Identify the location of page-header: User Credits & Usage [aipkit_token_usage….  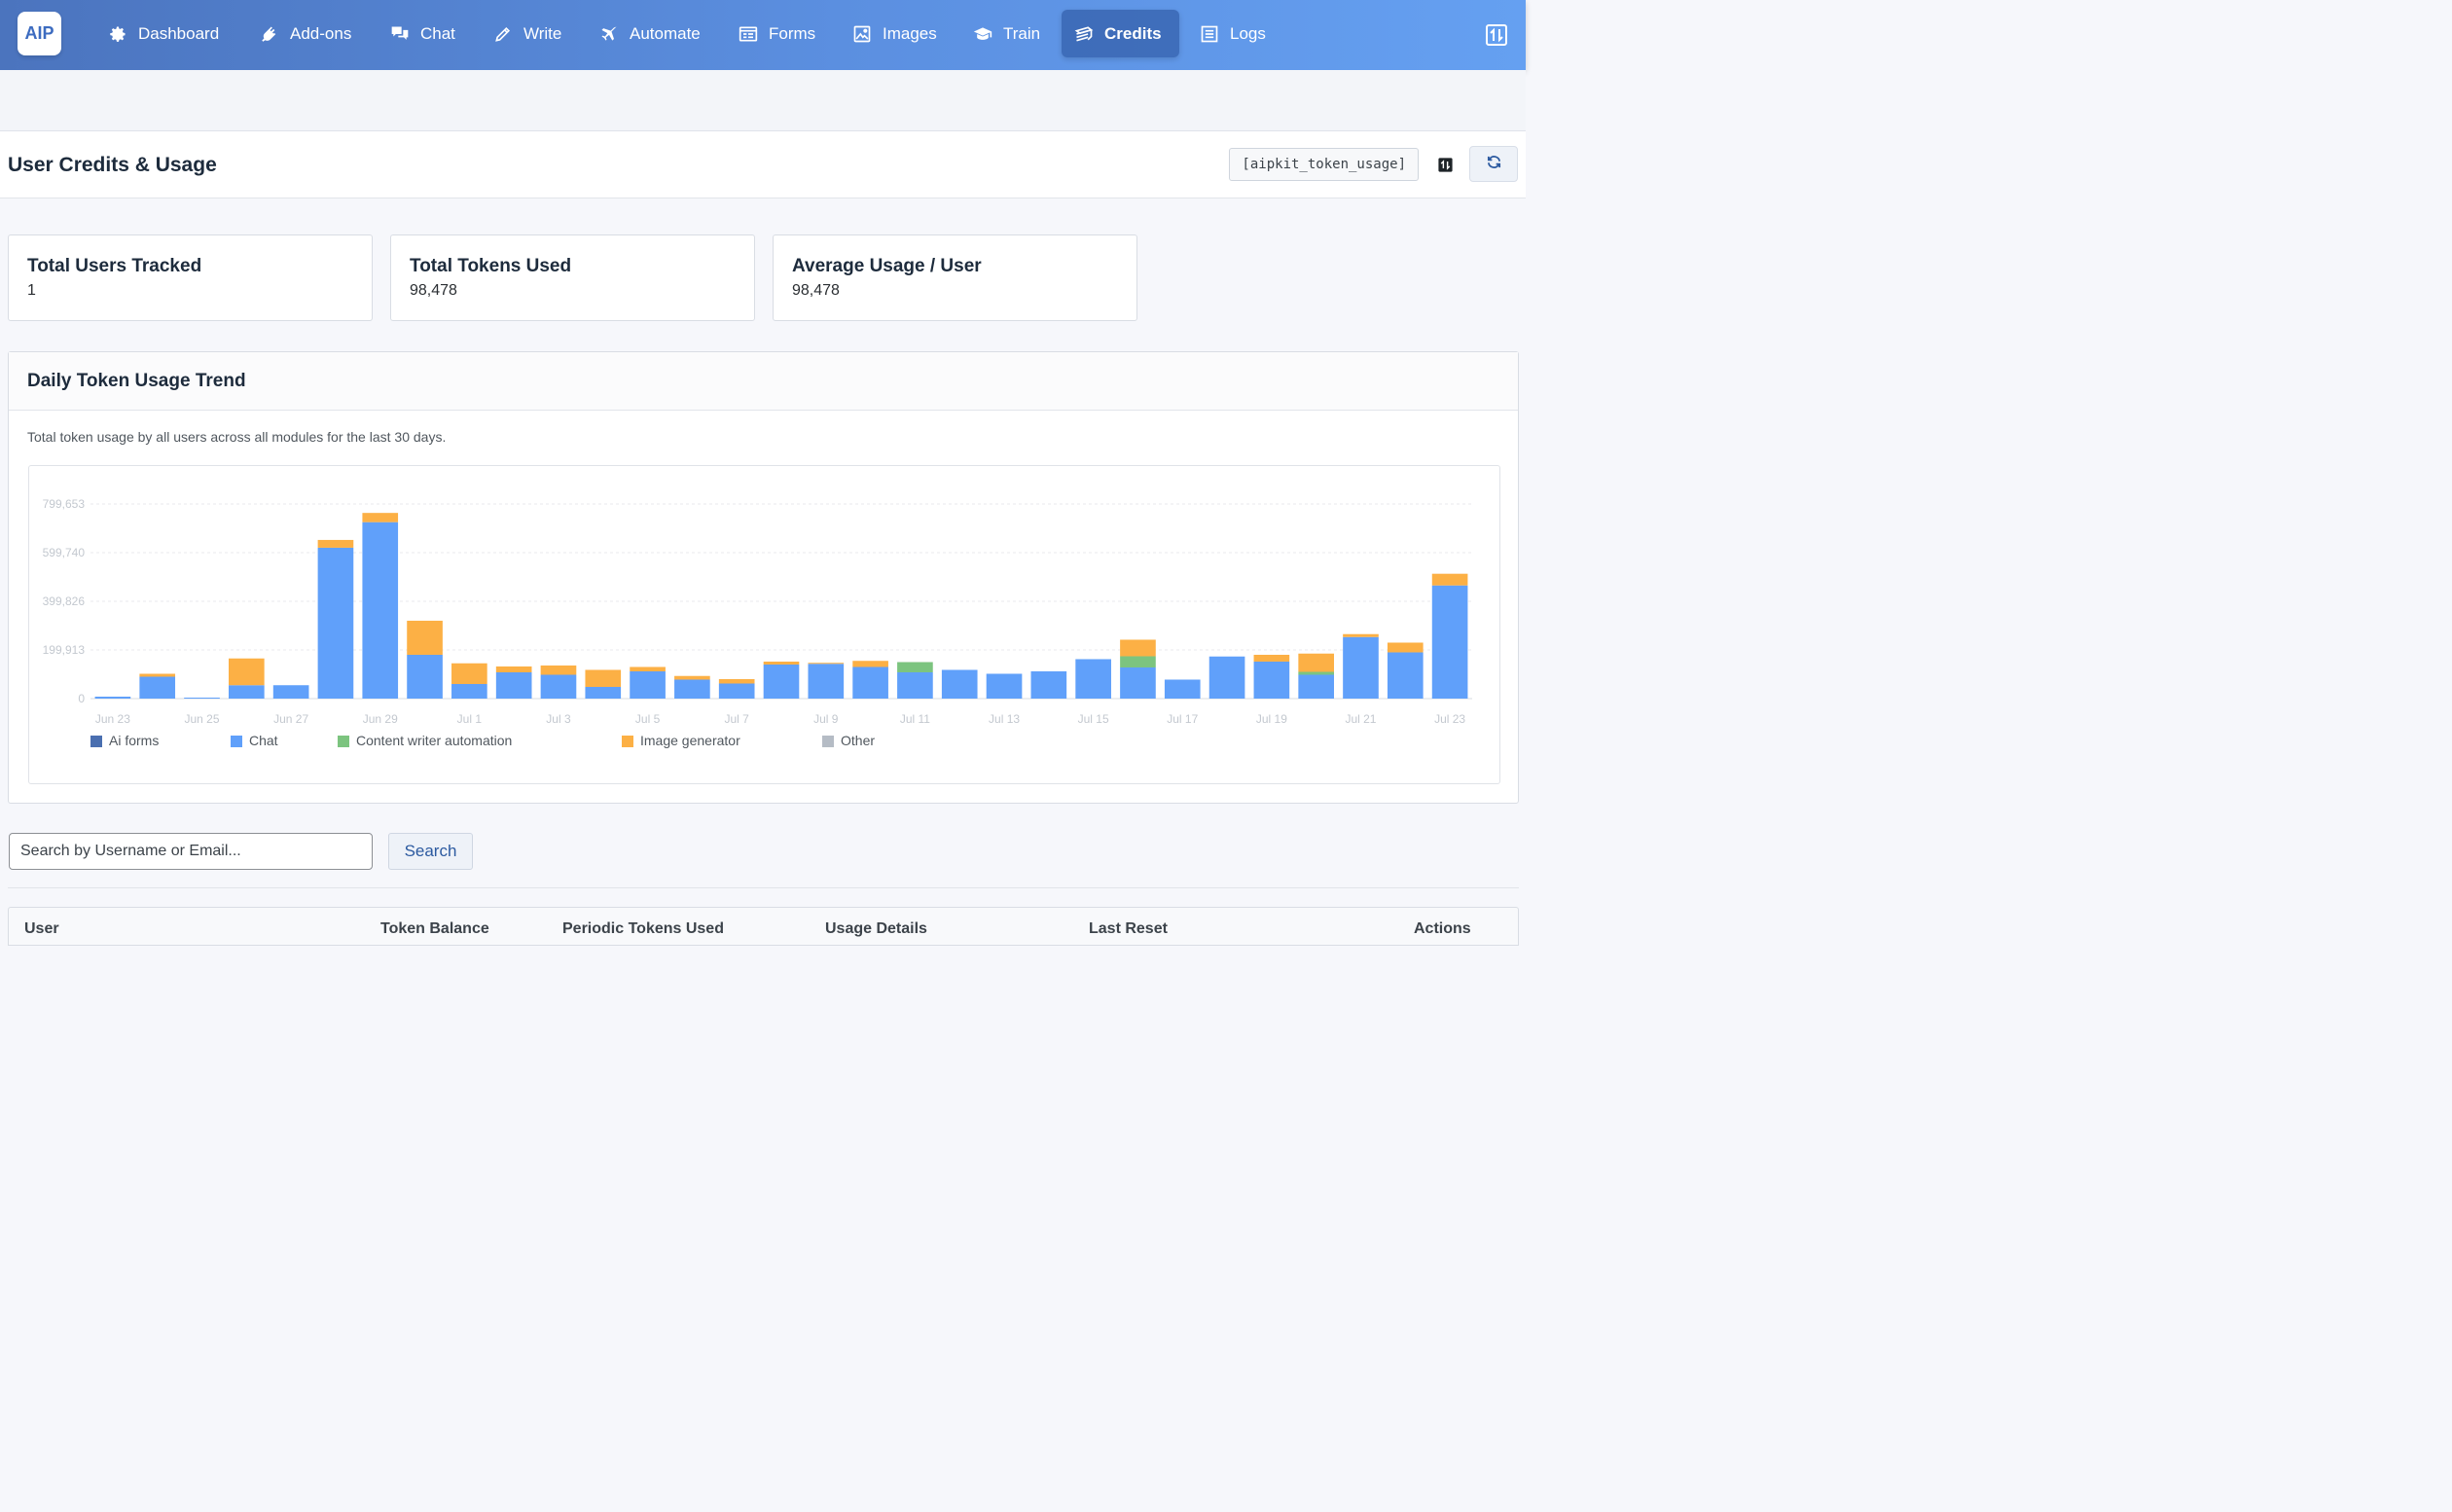
(763, 164).